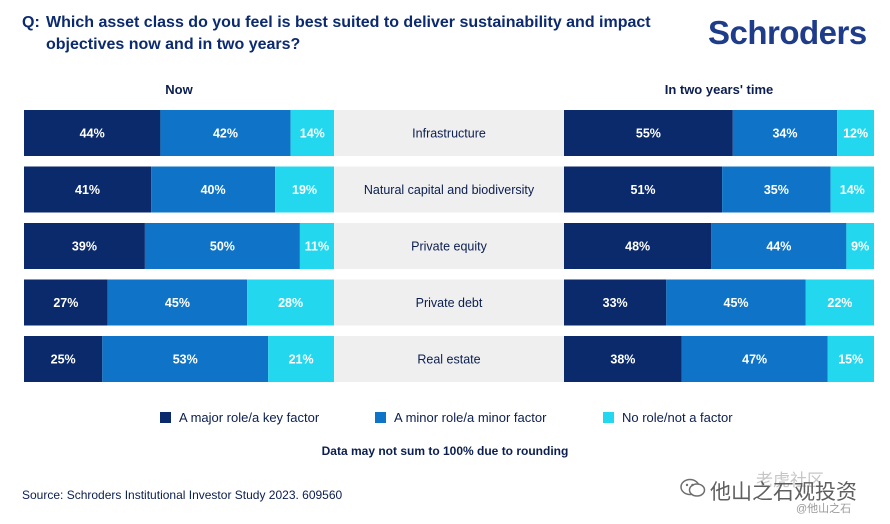 The image size is (890, 524). Describe the element at coordinates (165, 417) in the screenshot. I see `legend-swatch-major` at that location.